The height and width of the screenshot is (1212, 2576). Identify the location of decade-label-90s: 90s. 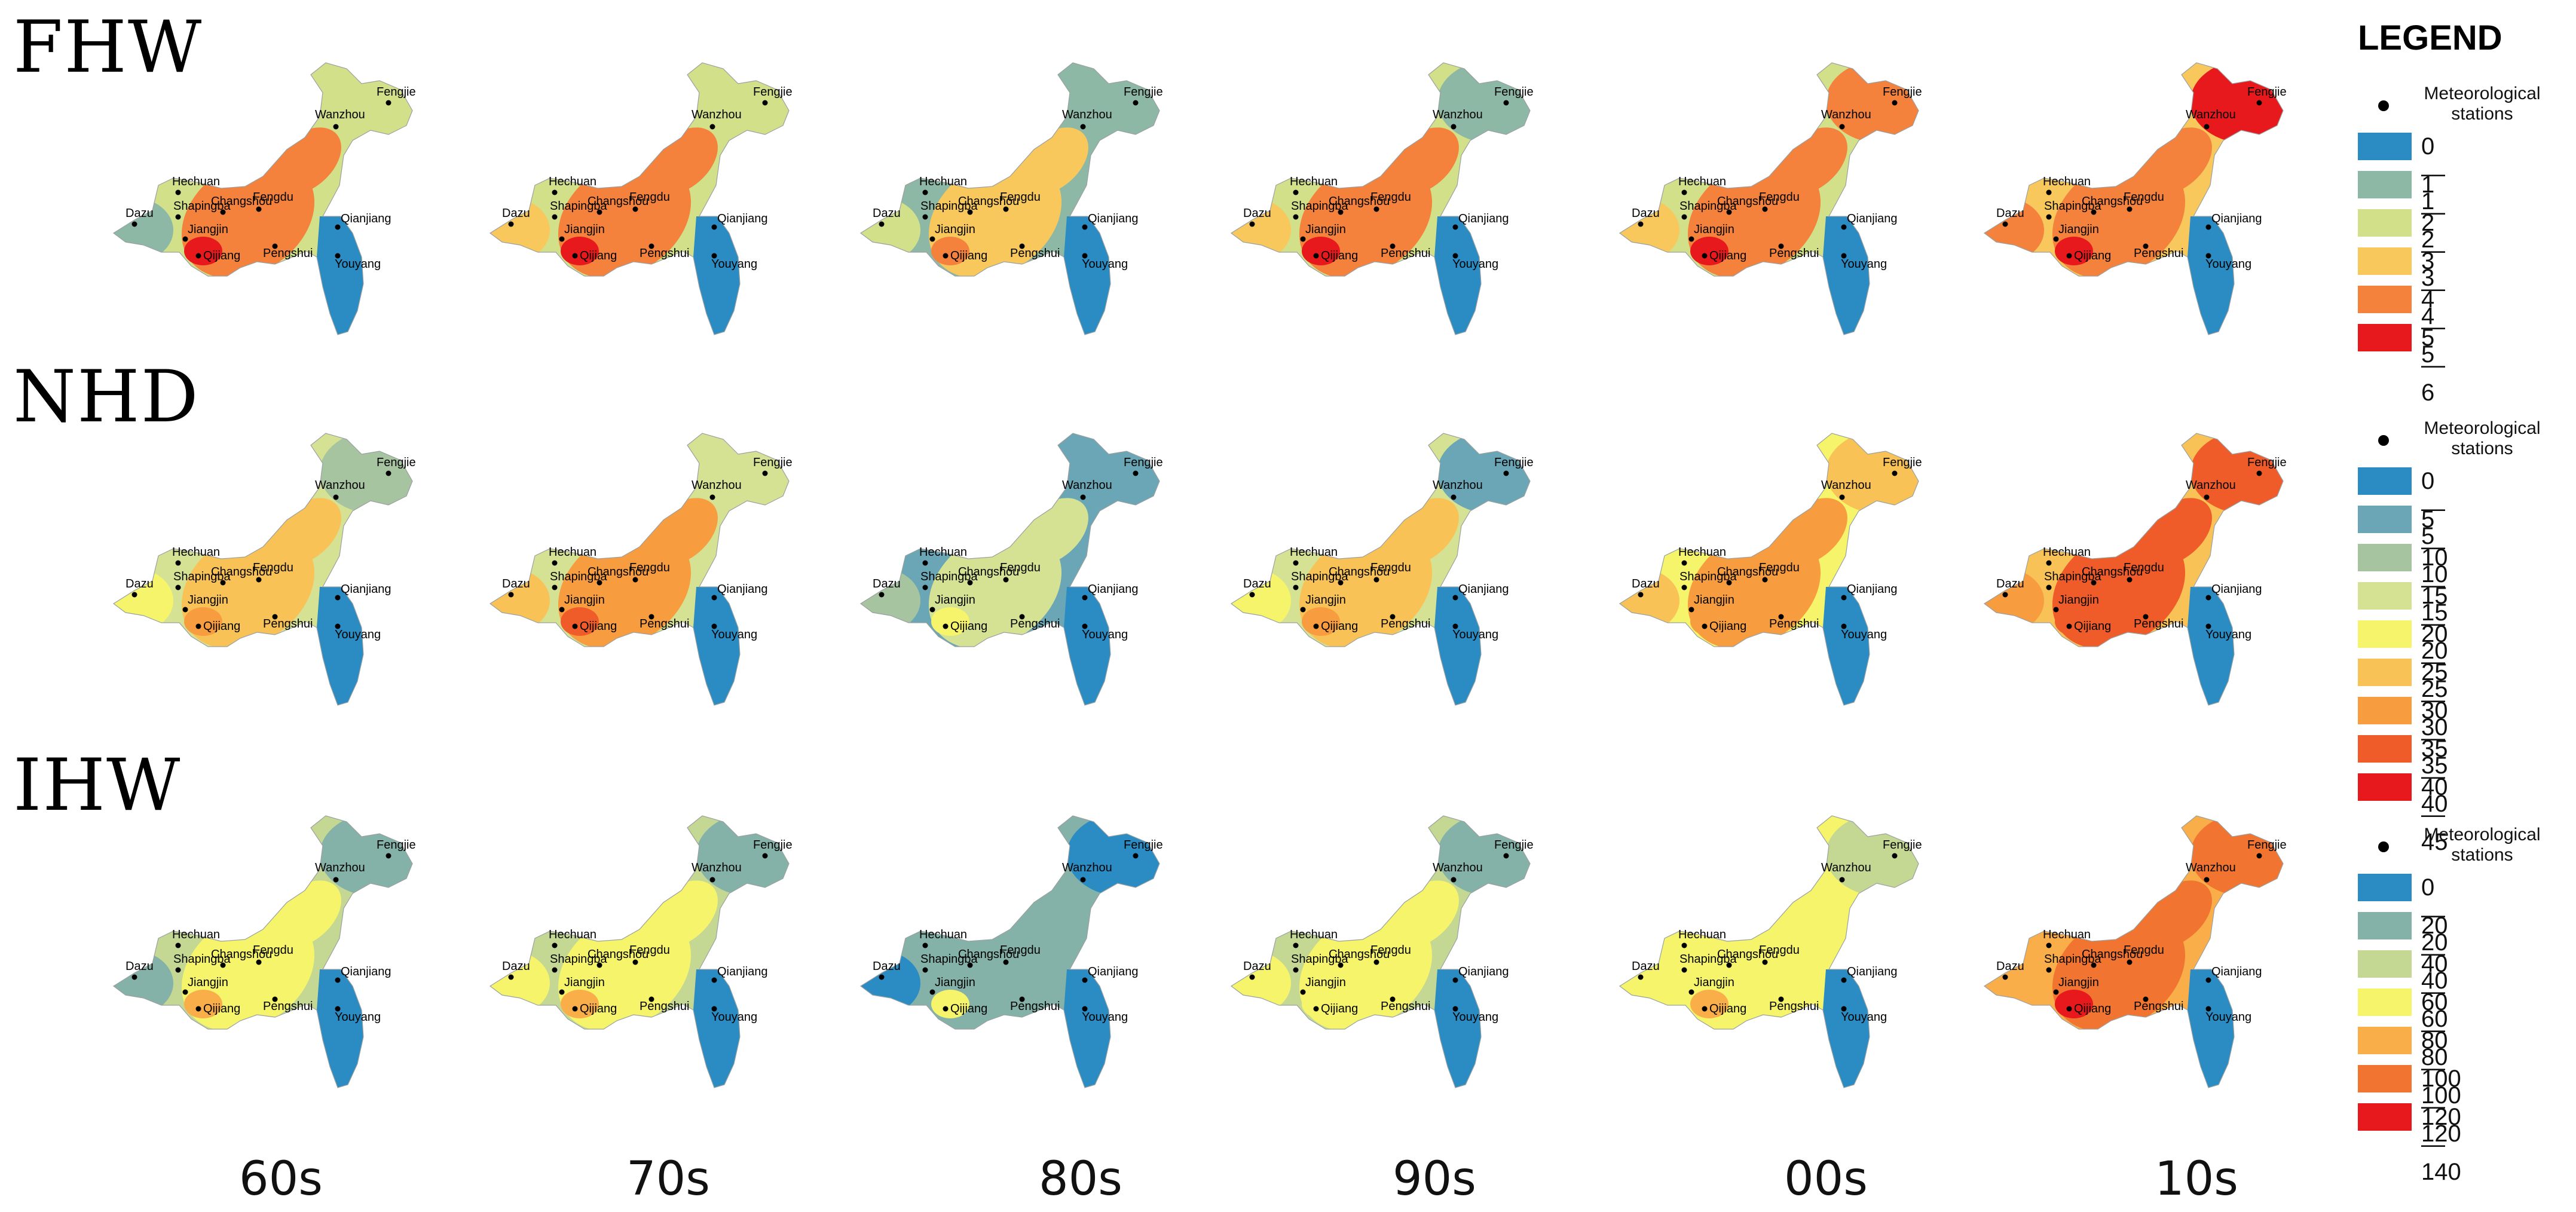
(1434, 1179).